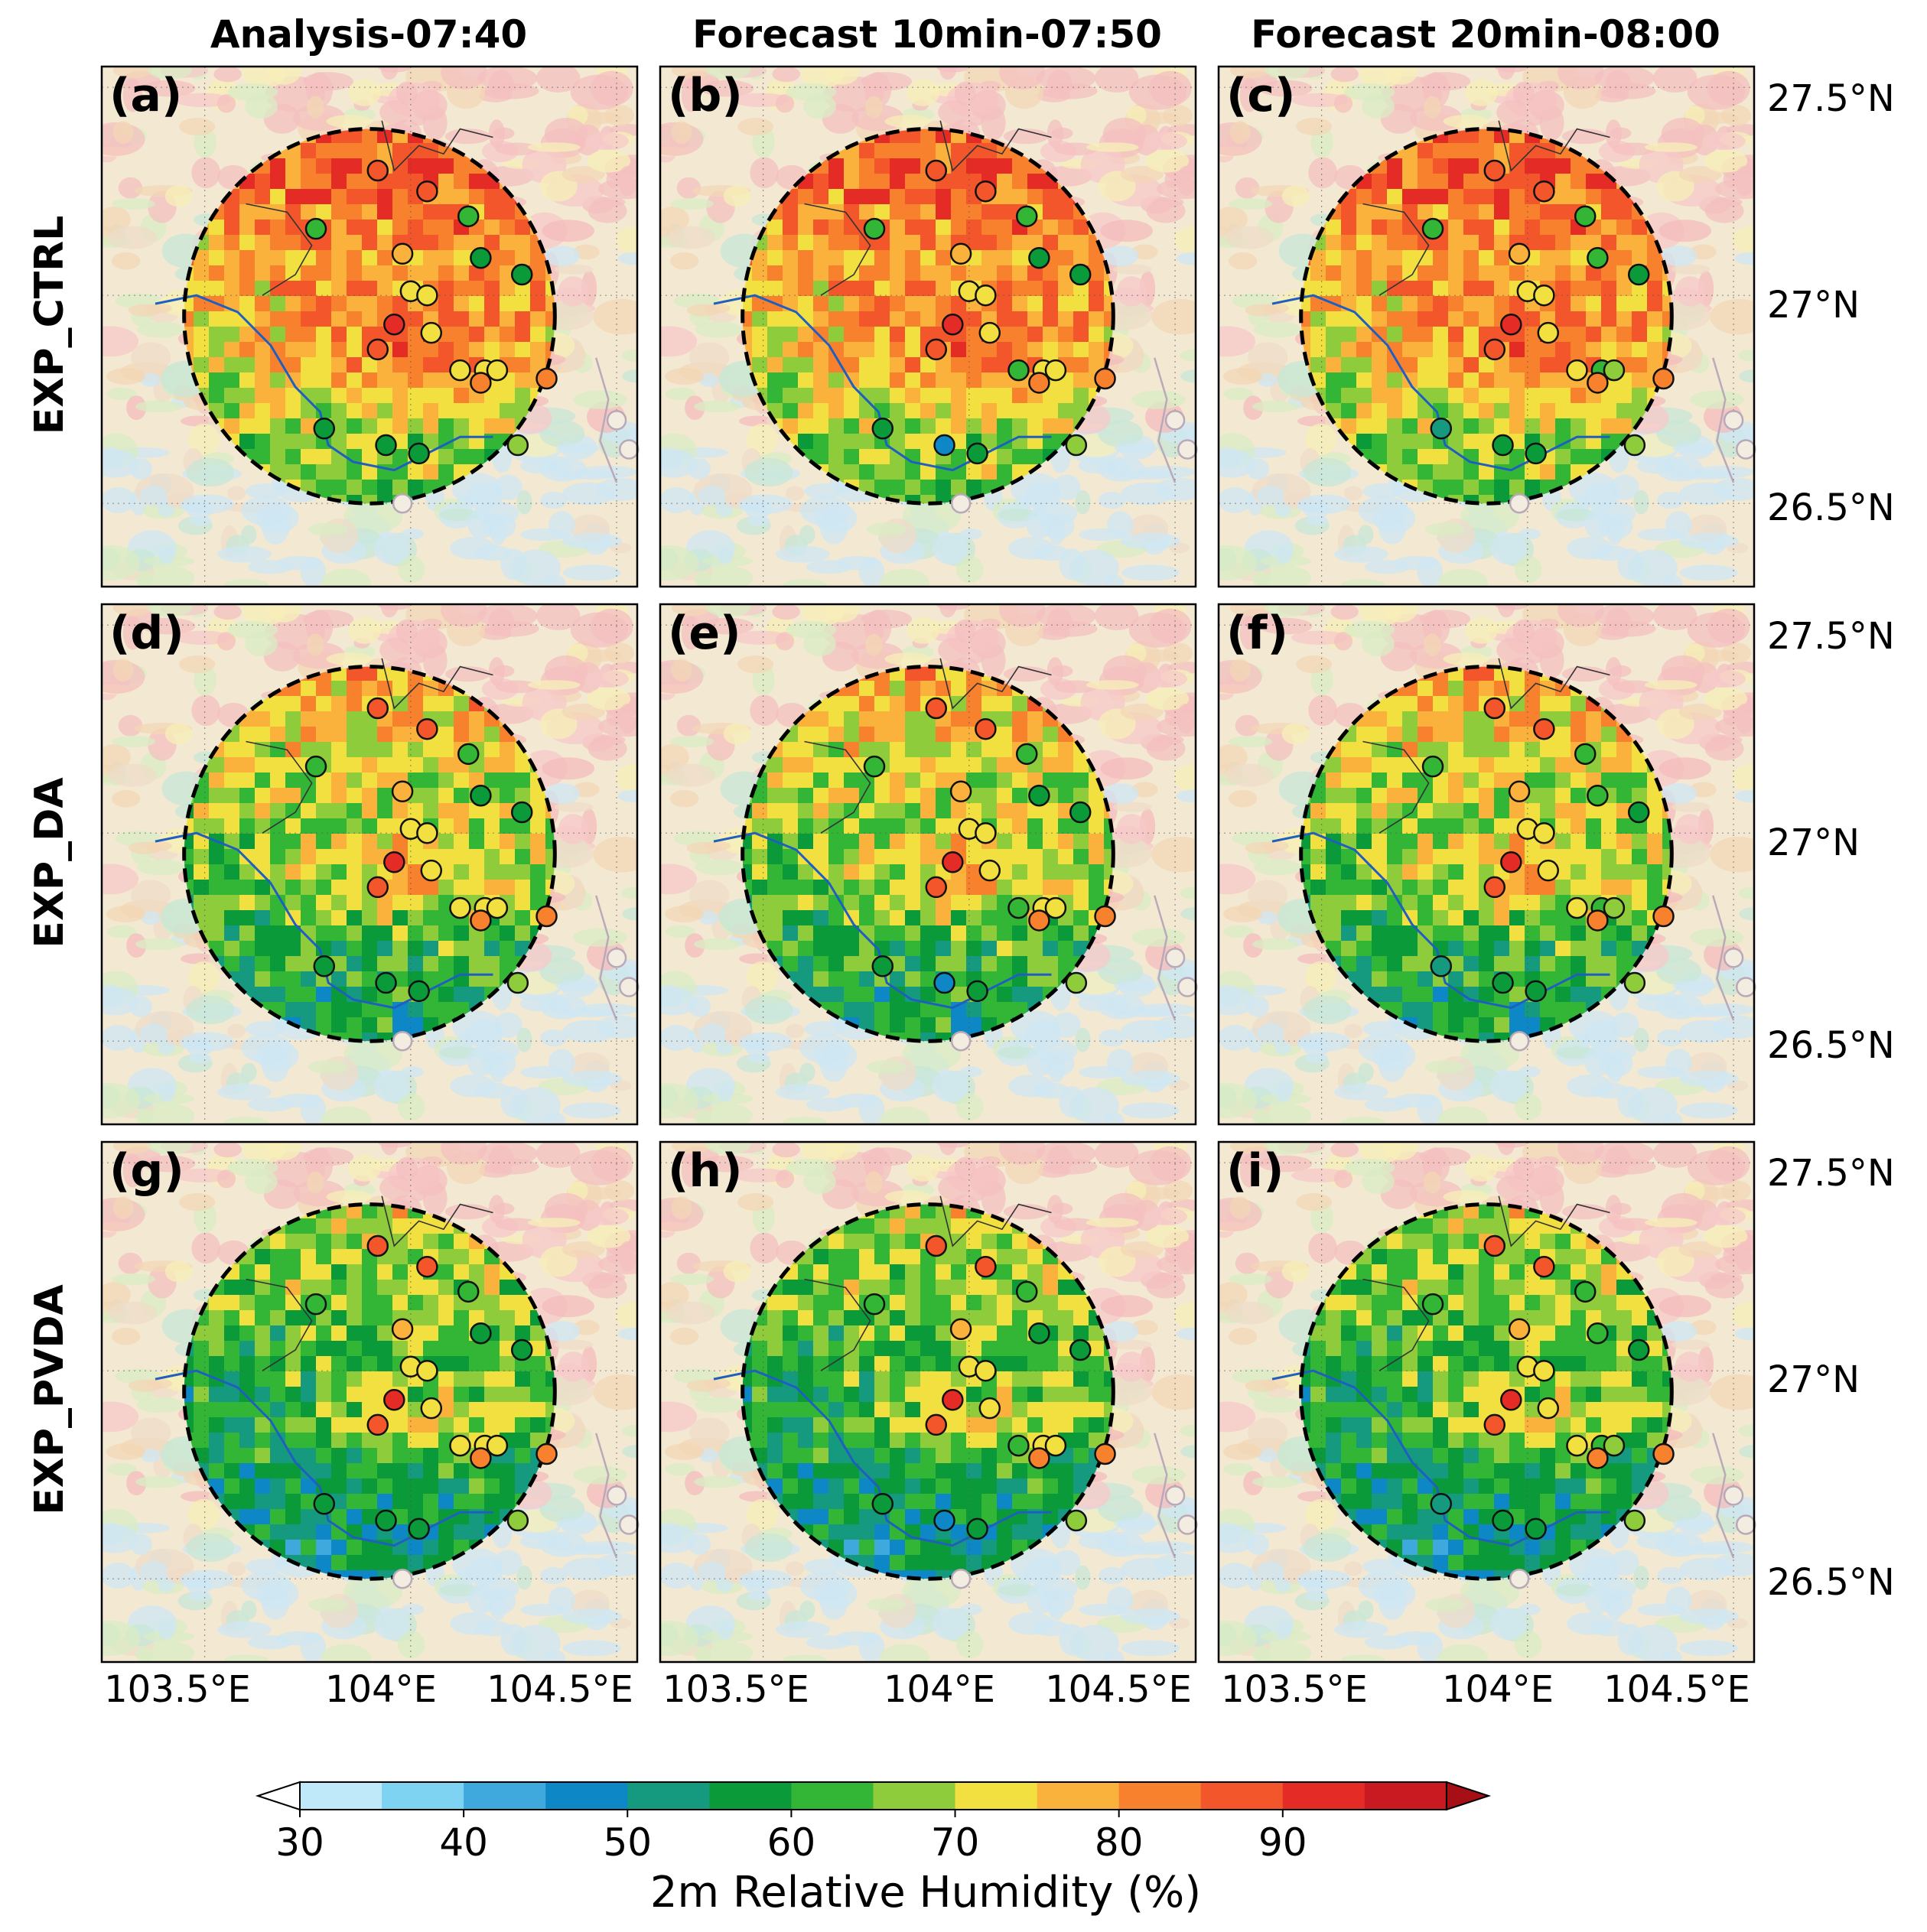 This screenshot has width=1927, height=1932. I want to click on colorbar-tick-label: 40, so click(463, 1843).